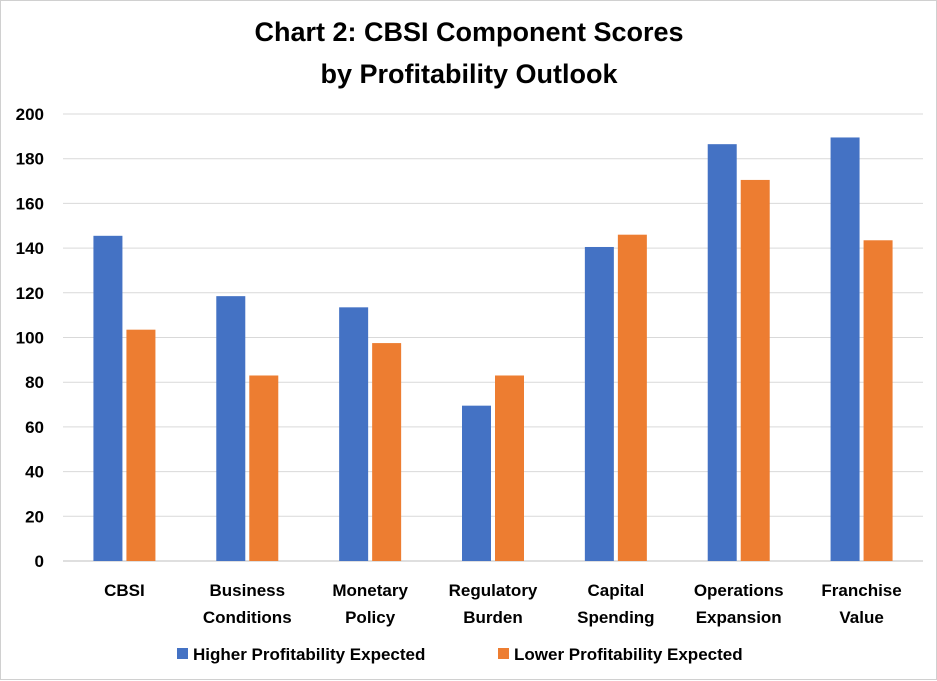  What do you see at coordinates (616, 590) in the screenshot?
I see `category-label: Capital` at bounding box center [616, 590].